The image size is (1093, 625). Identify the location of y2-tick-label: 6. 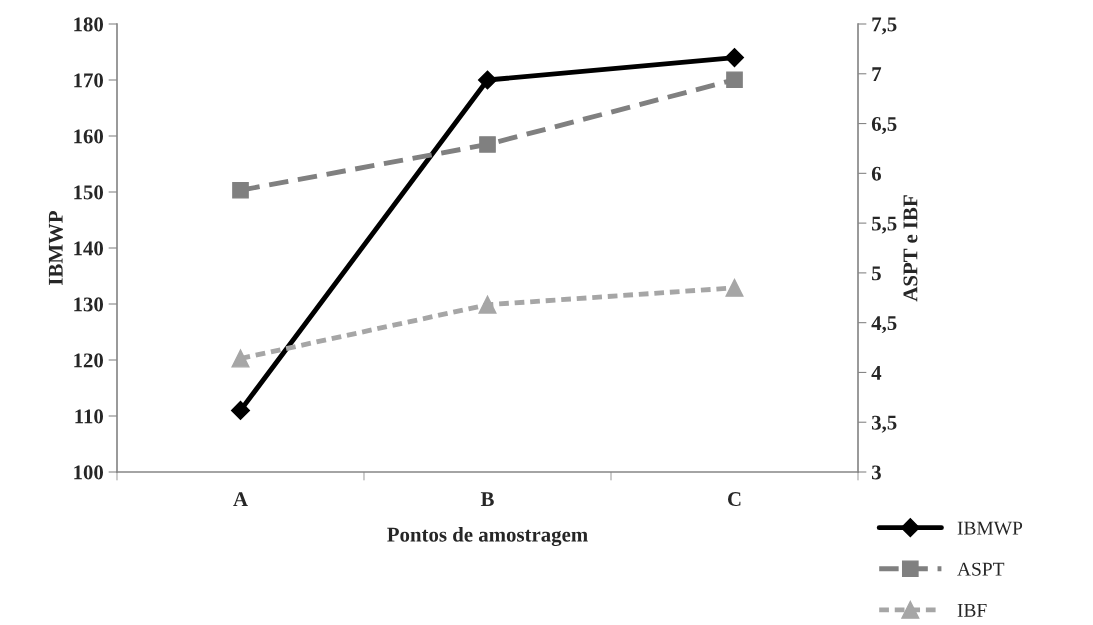
(876, 173).